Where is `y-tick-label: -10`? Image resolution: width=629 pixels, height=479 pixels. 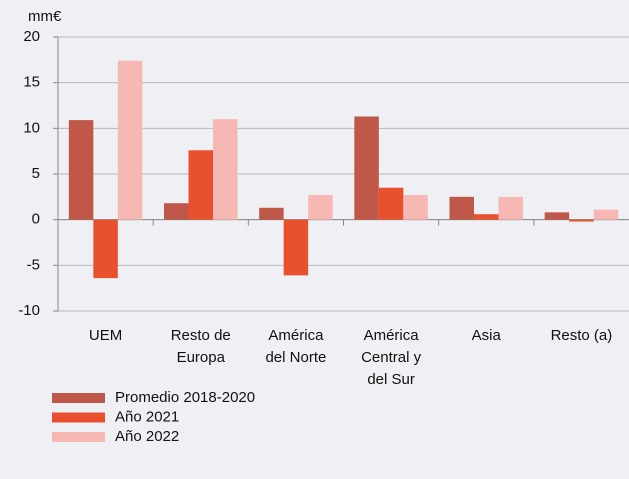 y-tick-label: -10 is located at coordinates (29, 310).